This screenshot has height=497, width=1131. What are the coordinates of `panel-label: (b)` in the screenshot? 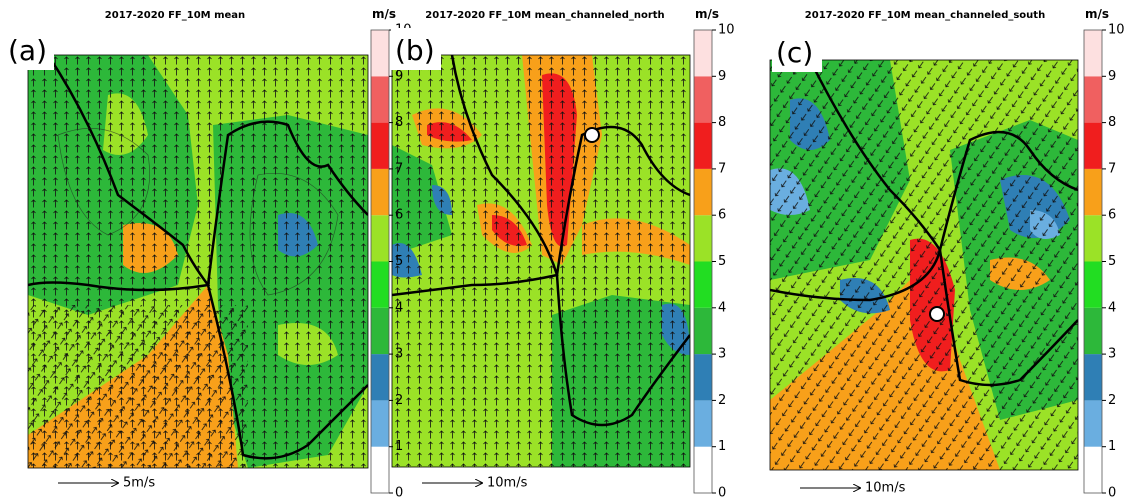 It's located at (415, 50).